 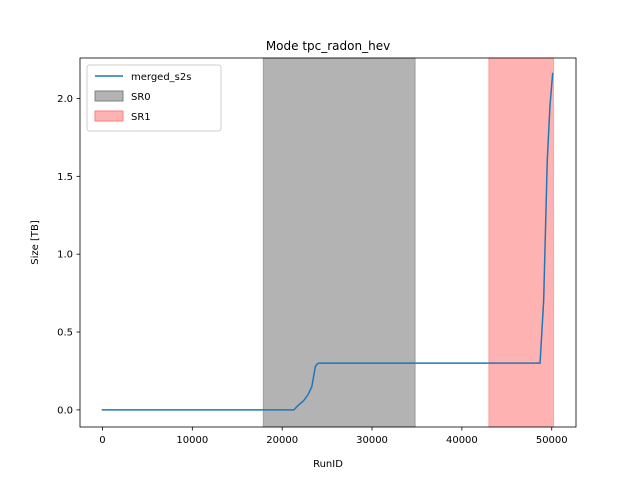 What do you see at coordinates (109, 116) in the screenshot?
I see `legend-swatch-sr1` at bounding box center [109, 116].